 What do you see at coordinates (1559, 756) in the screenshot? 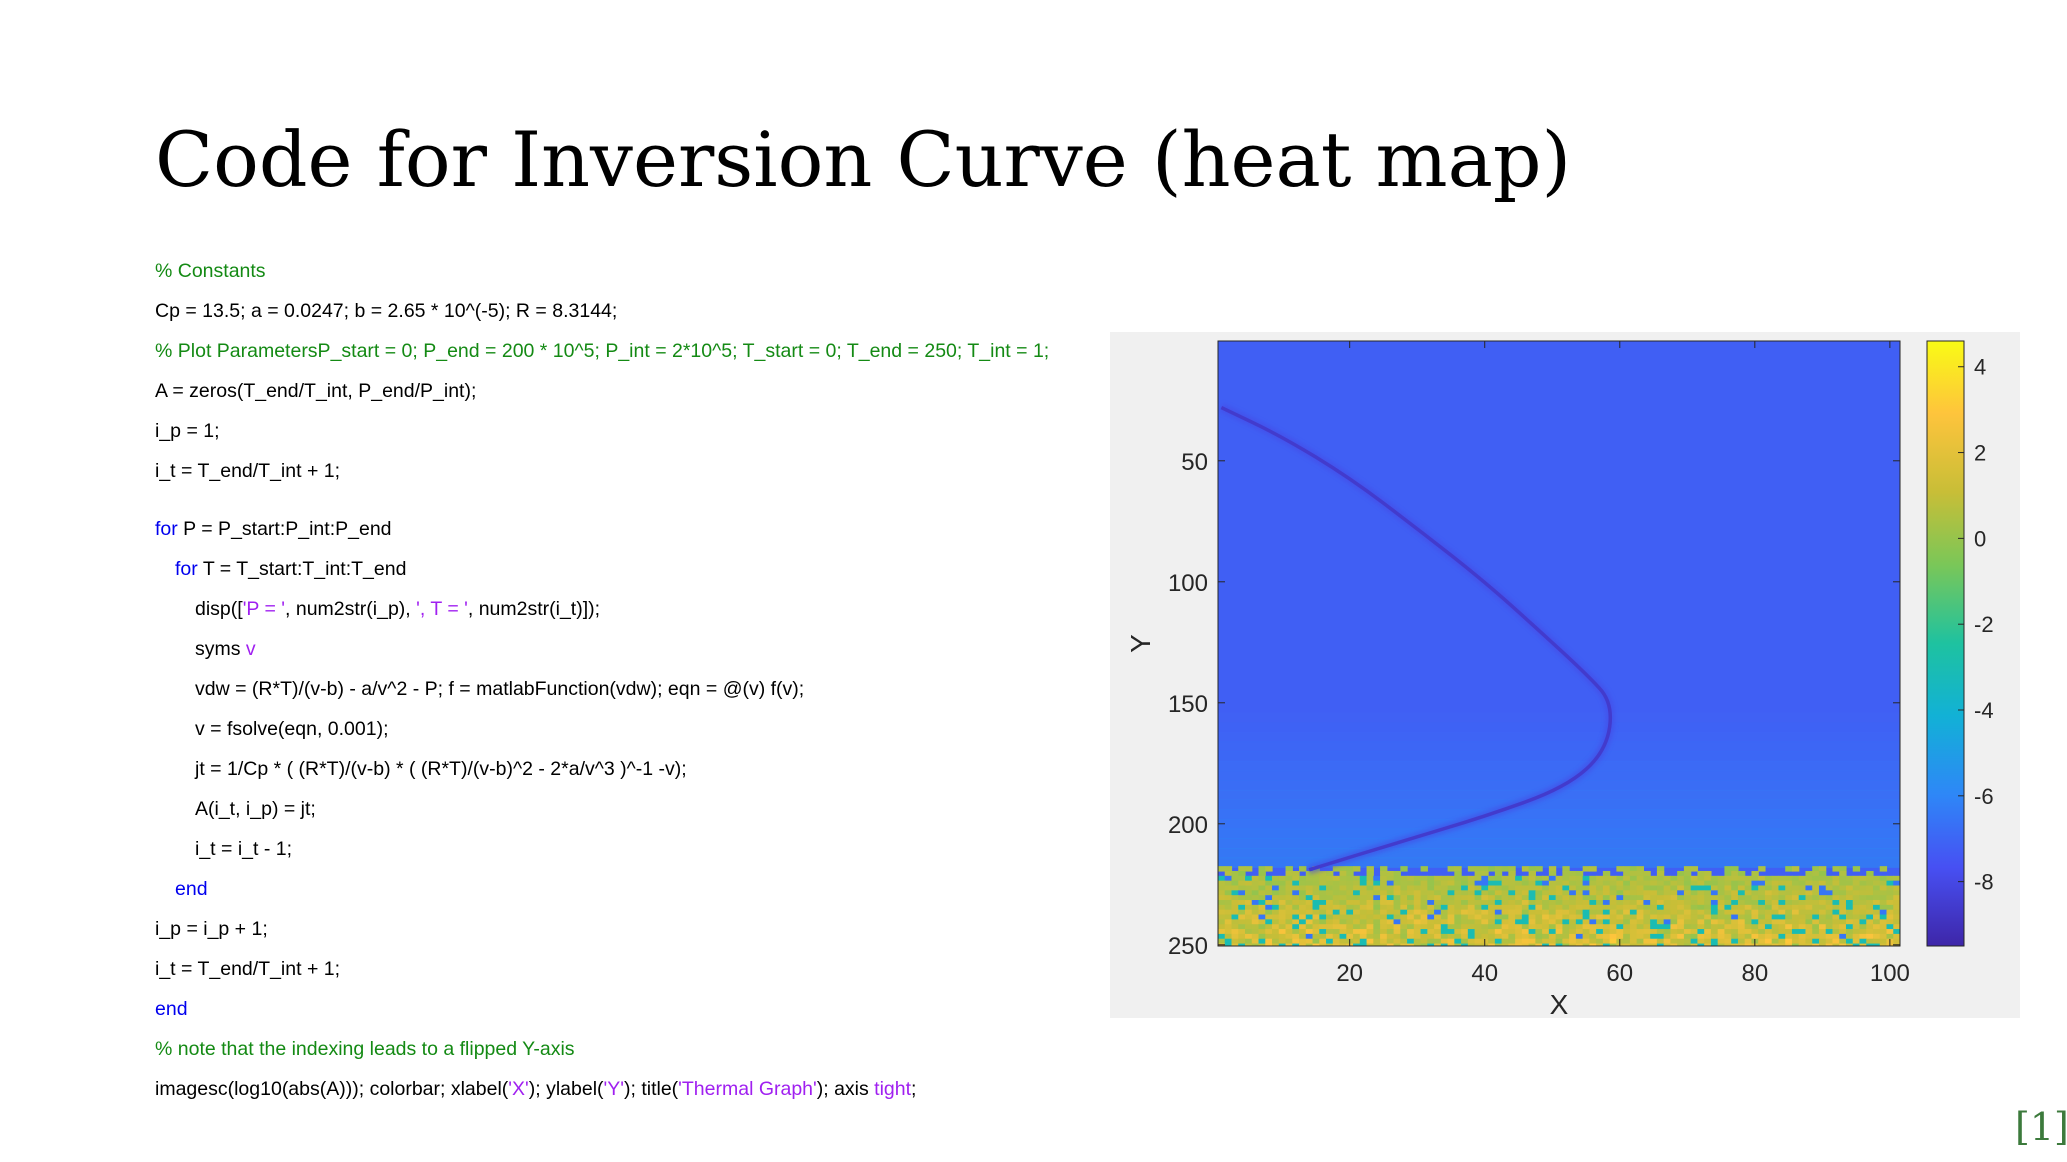
I see `heatmap-gradient-row` at bounding box center [1559, 756].